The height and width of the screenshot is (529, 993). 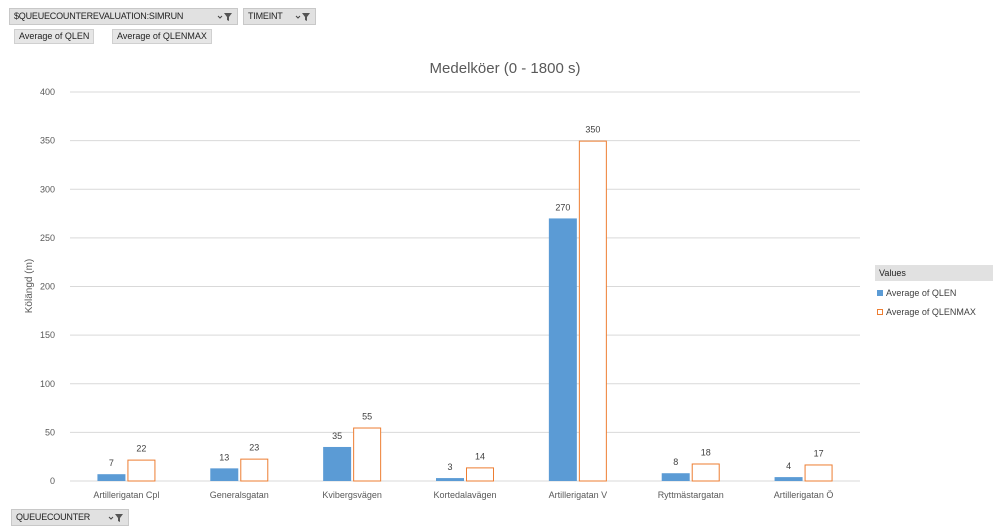 I want to click on data-label-qlenmax: 350, so click(x=592, y=130).